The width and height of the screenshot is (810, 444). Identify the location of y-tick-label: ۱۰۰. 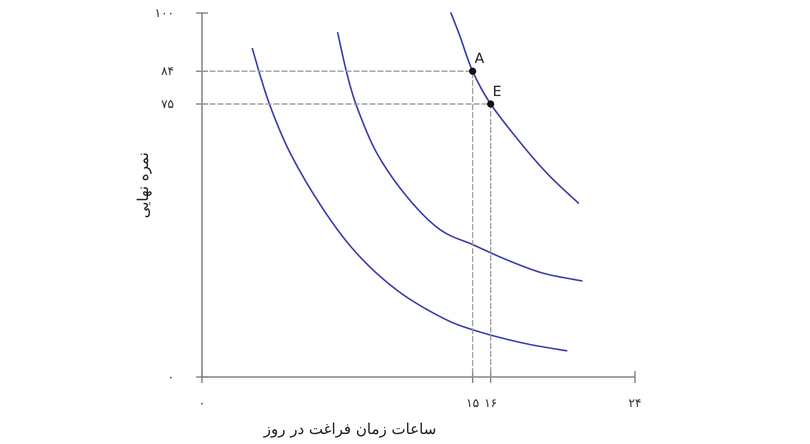
(164, 13).